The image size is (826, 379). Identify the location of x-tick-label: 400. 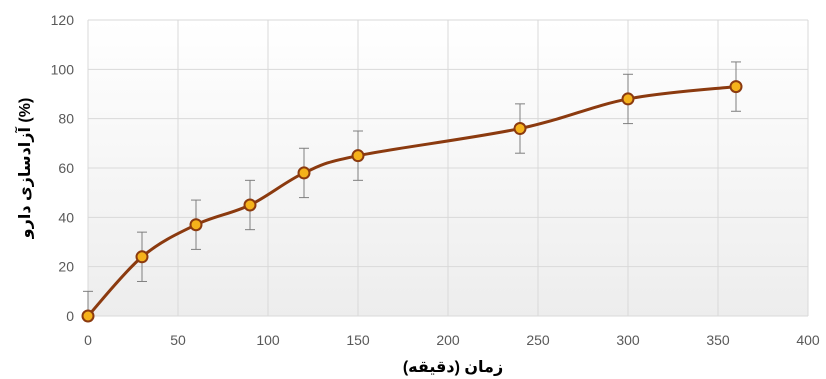
(808, 340).